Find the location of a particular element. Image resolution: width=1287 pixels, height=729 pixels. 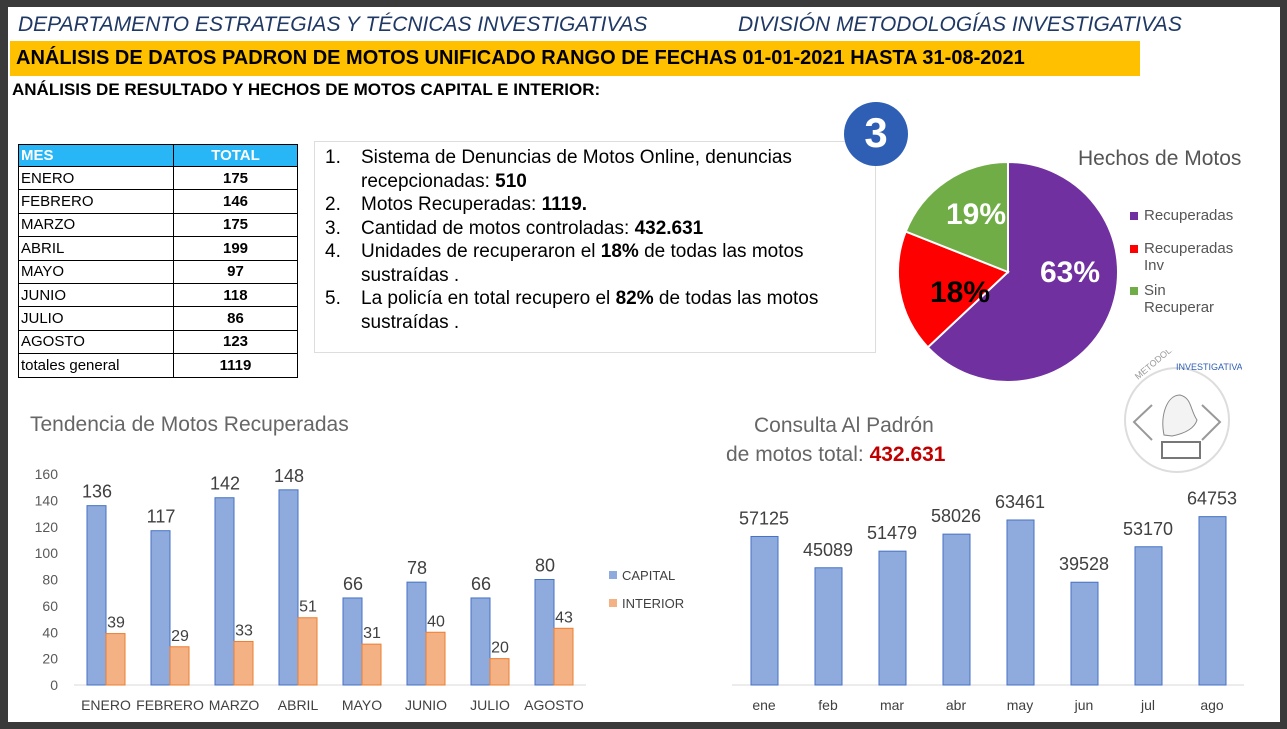

y-tick-label: 140 is located at coordinates (47, 500).